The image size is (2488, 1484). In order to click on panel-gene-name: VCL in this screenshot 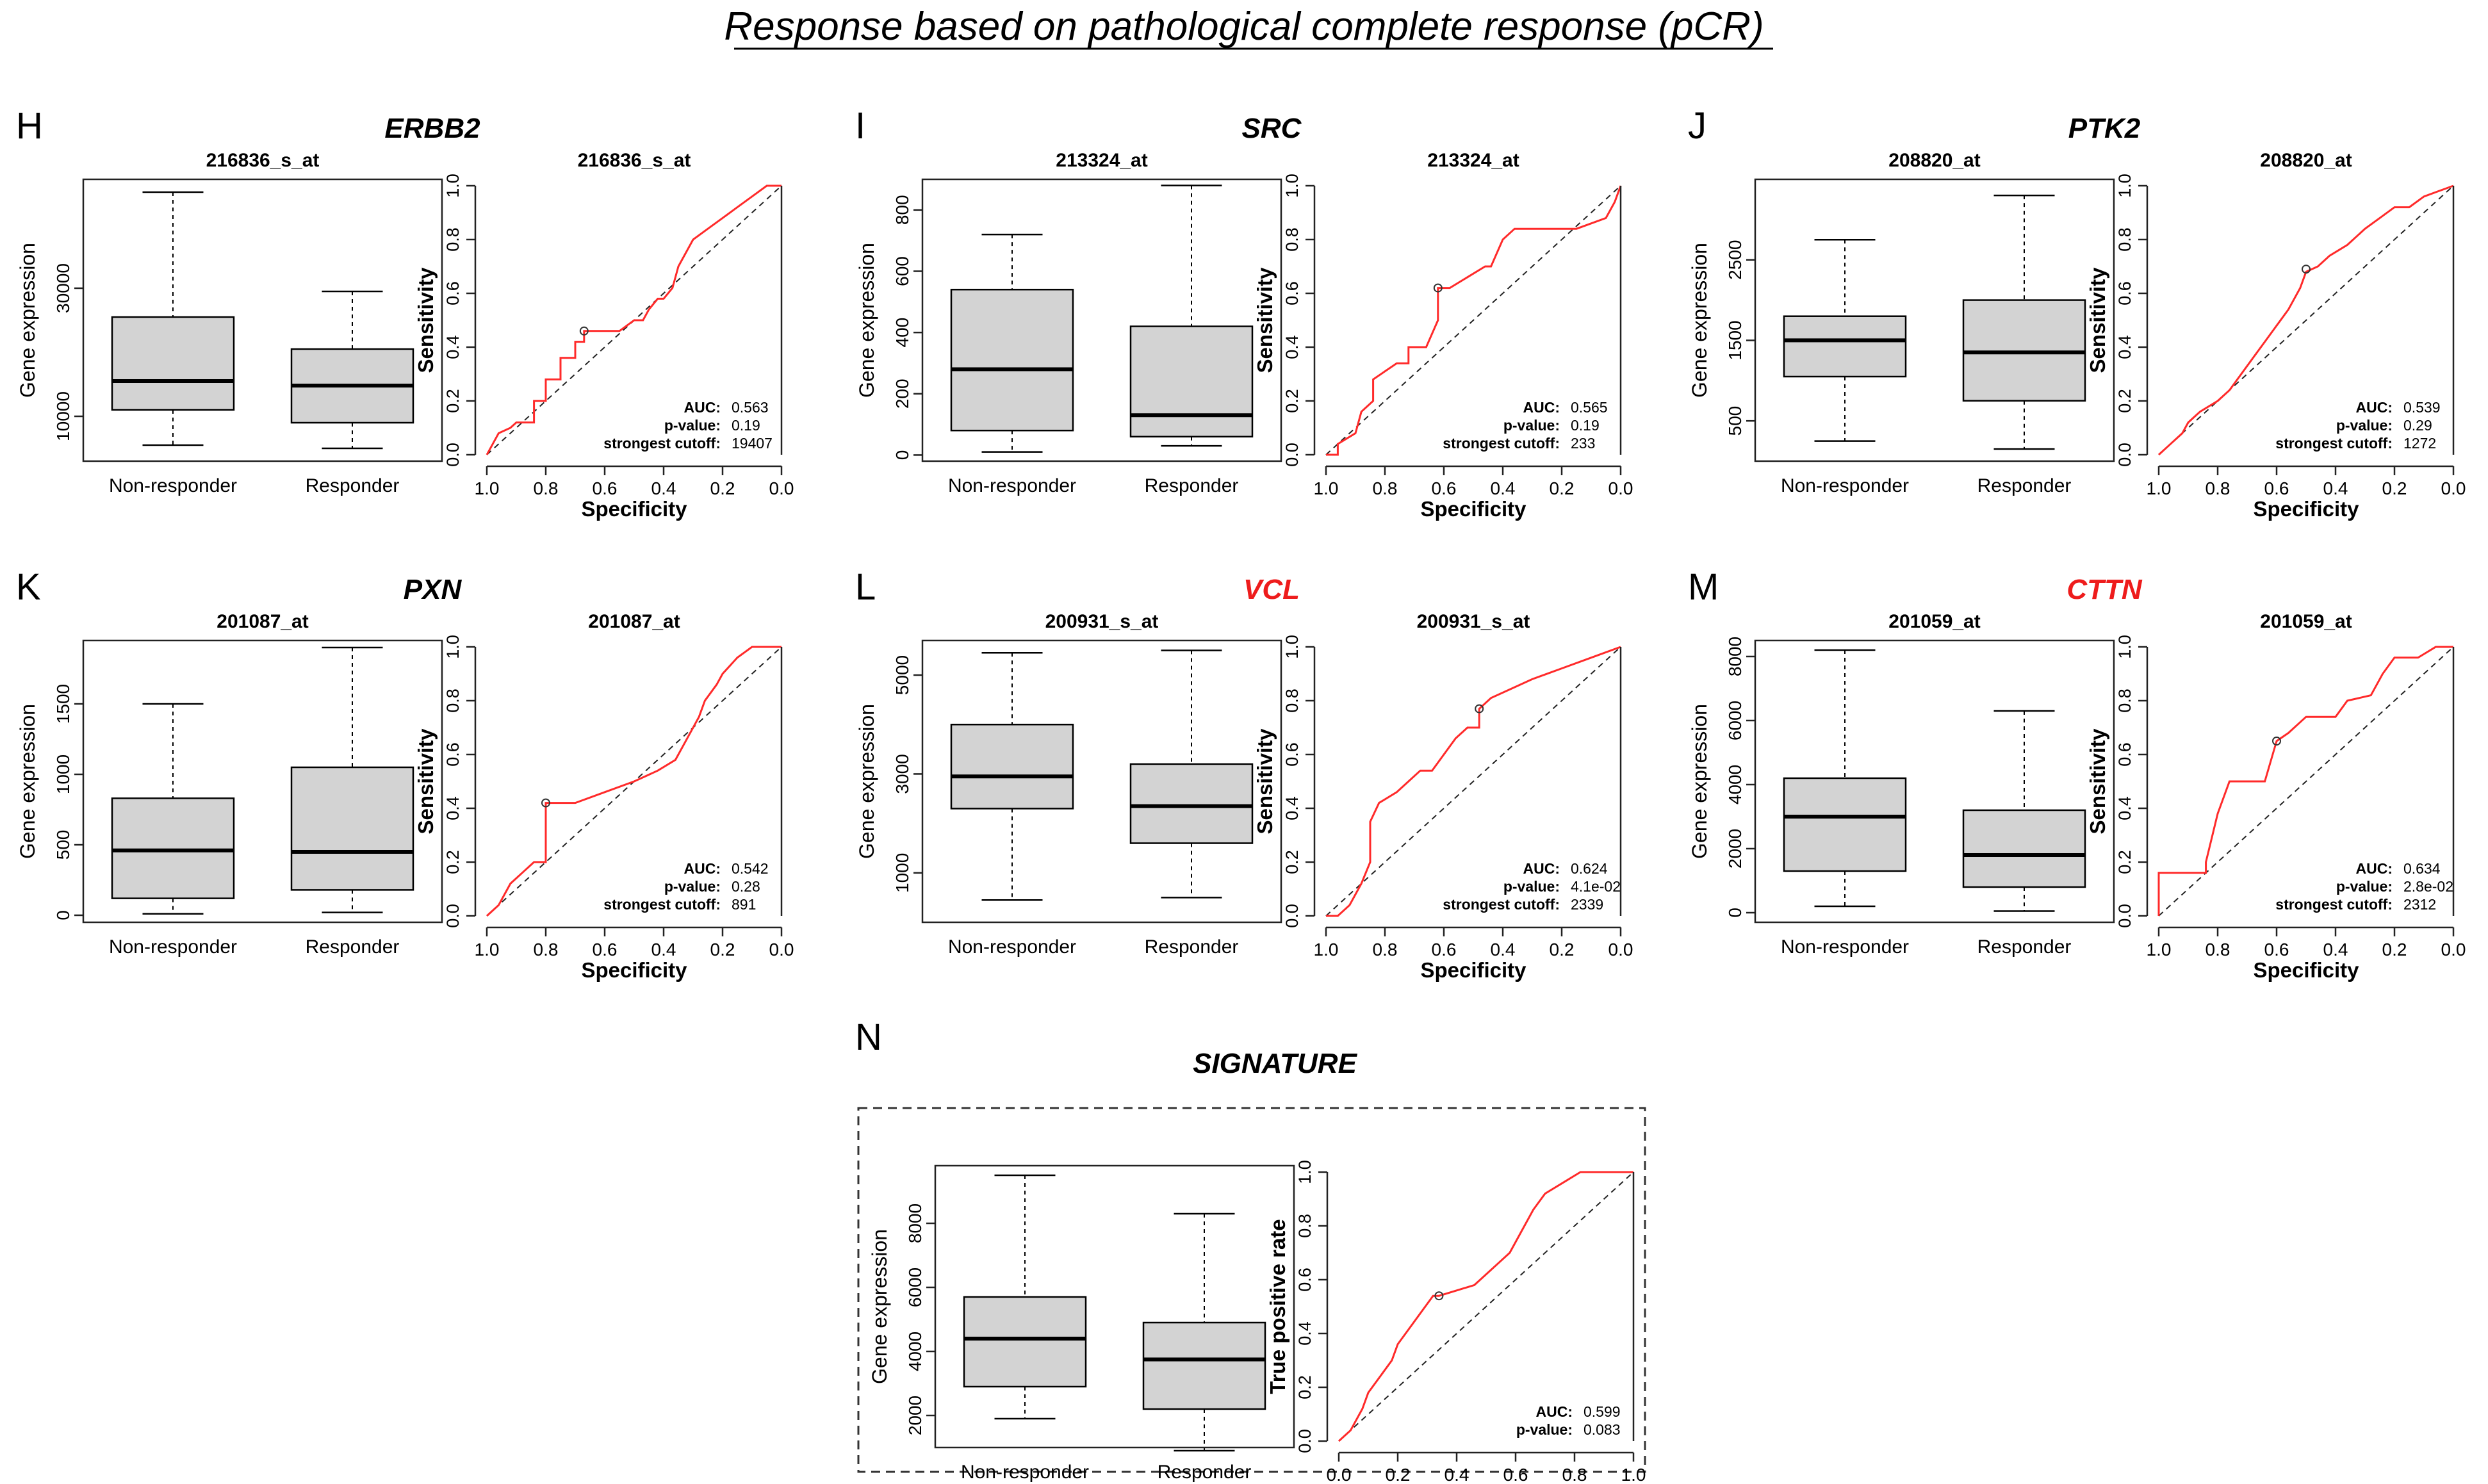, I will do `click(1272, 589)`.